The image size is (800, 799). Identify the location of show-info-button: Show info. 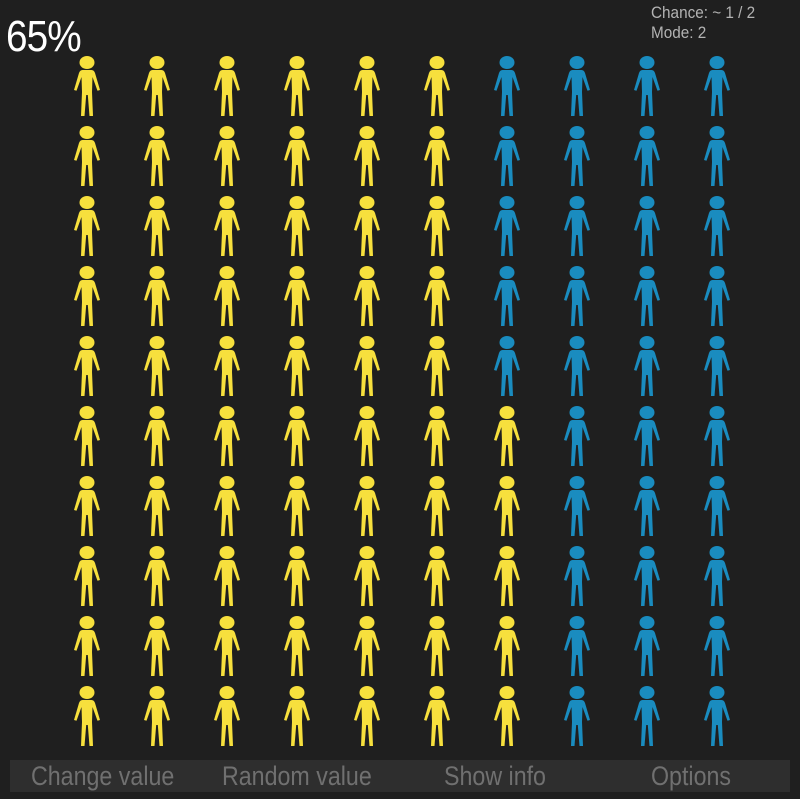
(495, 776).